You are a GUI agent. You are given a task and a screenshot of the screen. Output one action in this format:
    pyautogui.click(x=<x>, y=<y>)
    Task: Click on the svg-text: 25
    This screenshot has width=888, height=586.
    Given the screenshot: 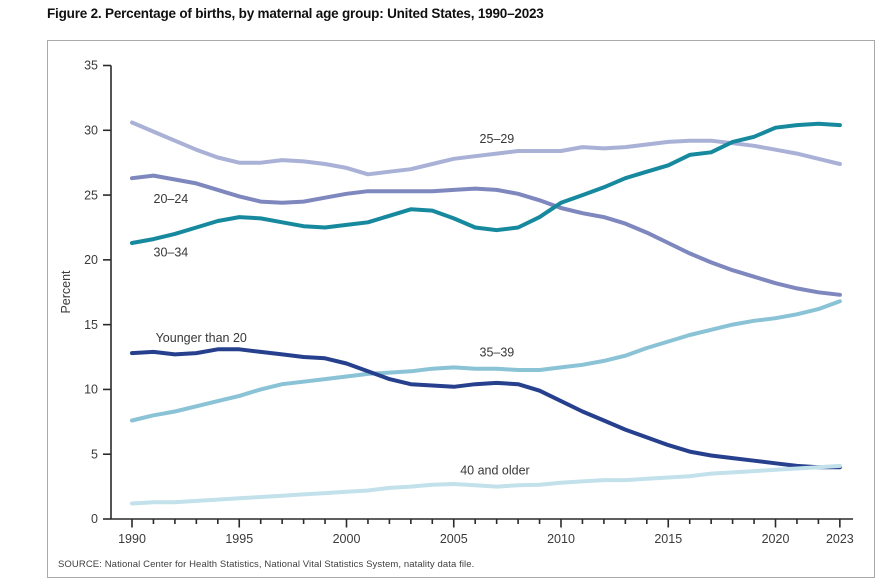 What is the action you would take?
    pyautogui.click(x=91, y=195)
    